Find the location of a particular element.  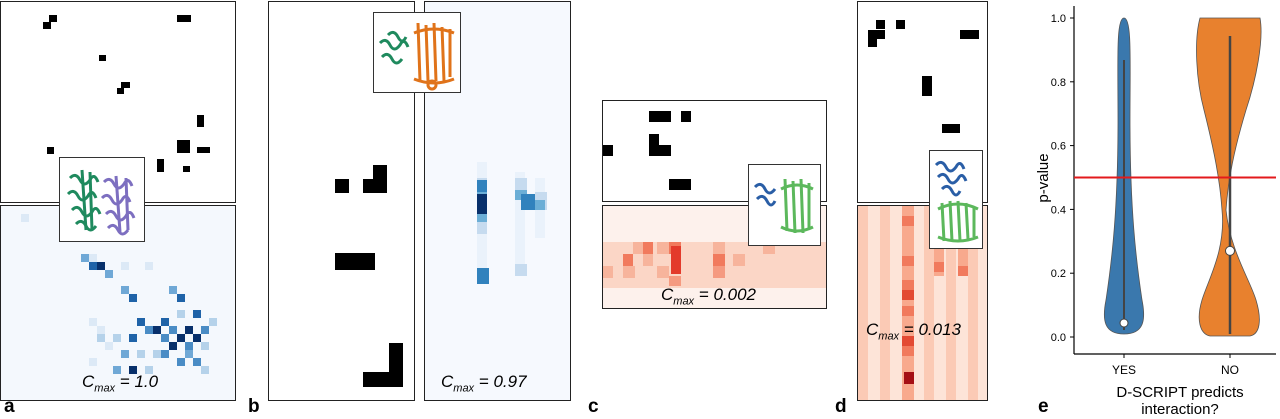

panel-label-d: d is located at coordinates (841, 406).